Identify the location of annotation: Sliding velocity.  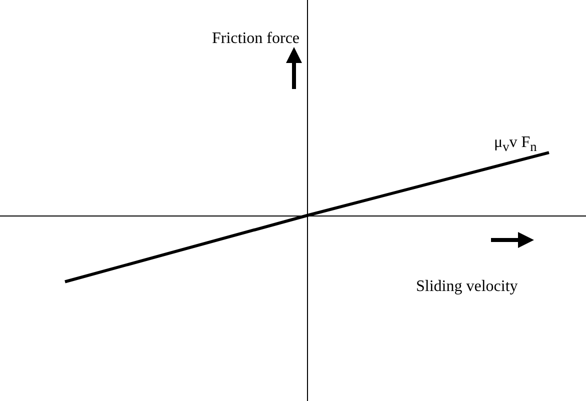
(467, 287).